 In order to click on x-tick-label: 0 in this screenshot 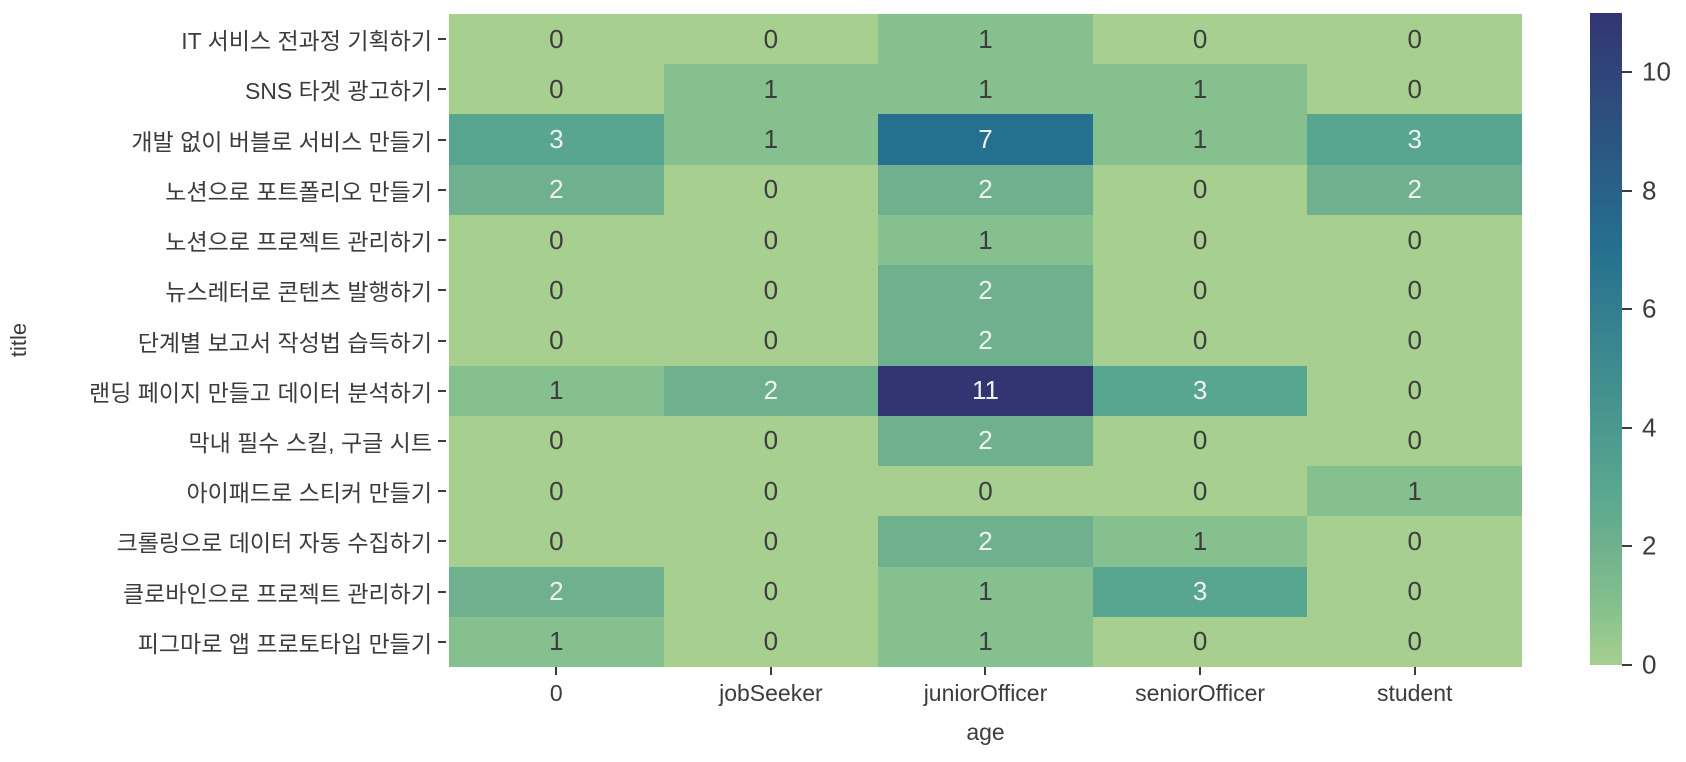, I will do `click(556, 693)`.